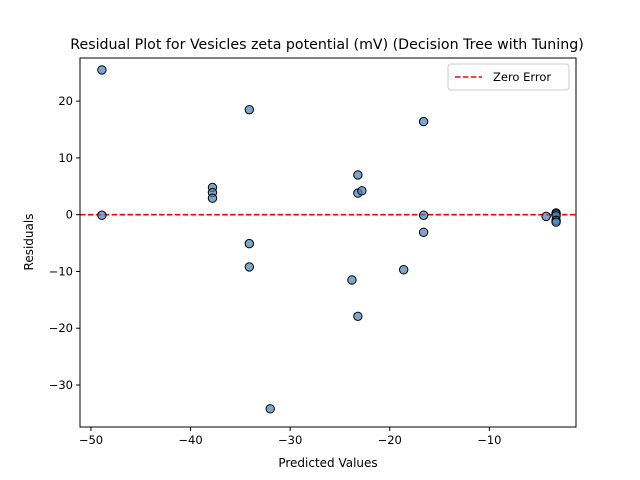 The image size is (640, 480). I want to click on y-tick-label: 20, so click(65, 101).